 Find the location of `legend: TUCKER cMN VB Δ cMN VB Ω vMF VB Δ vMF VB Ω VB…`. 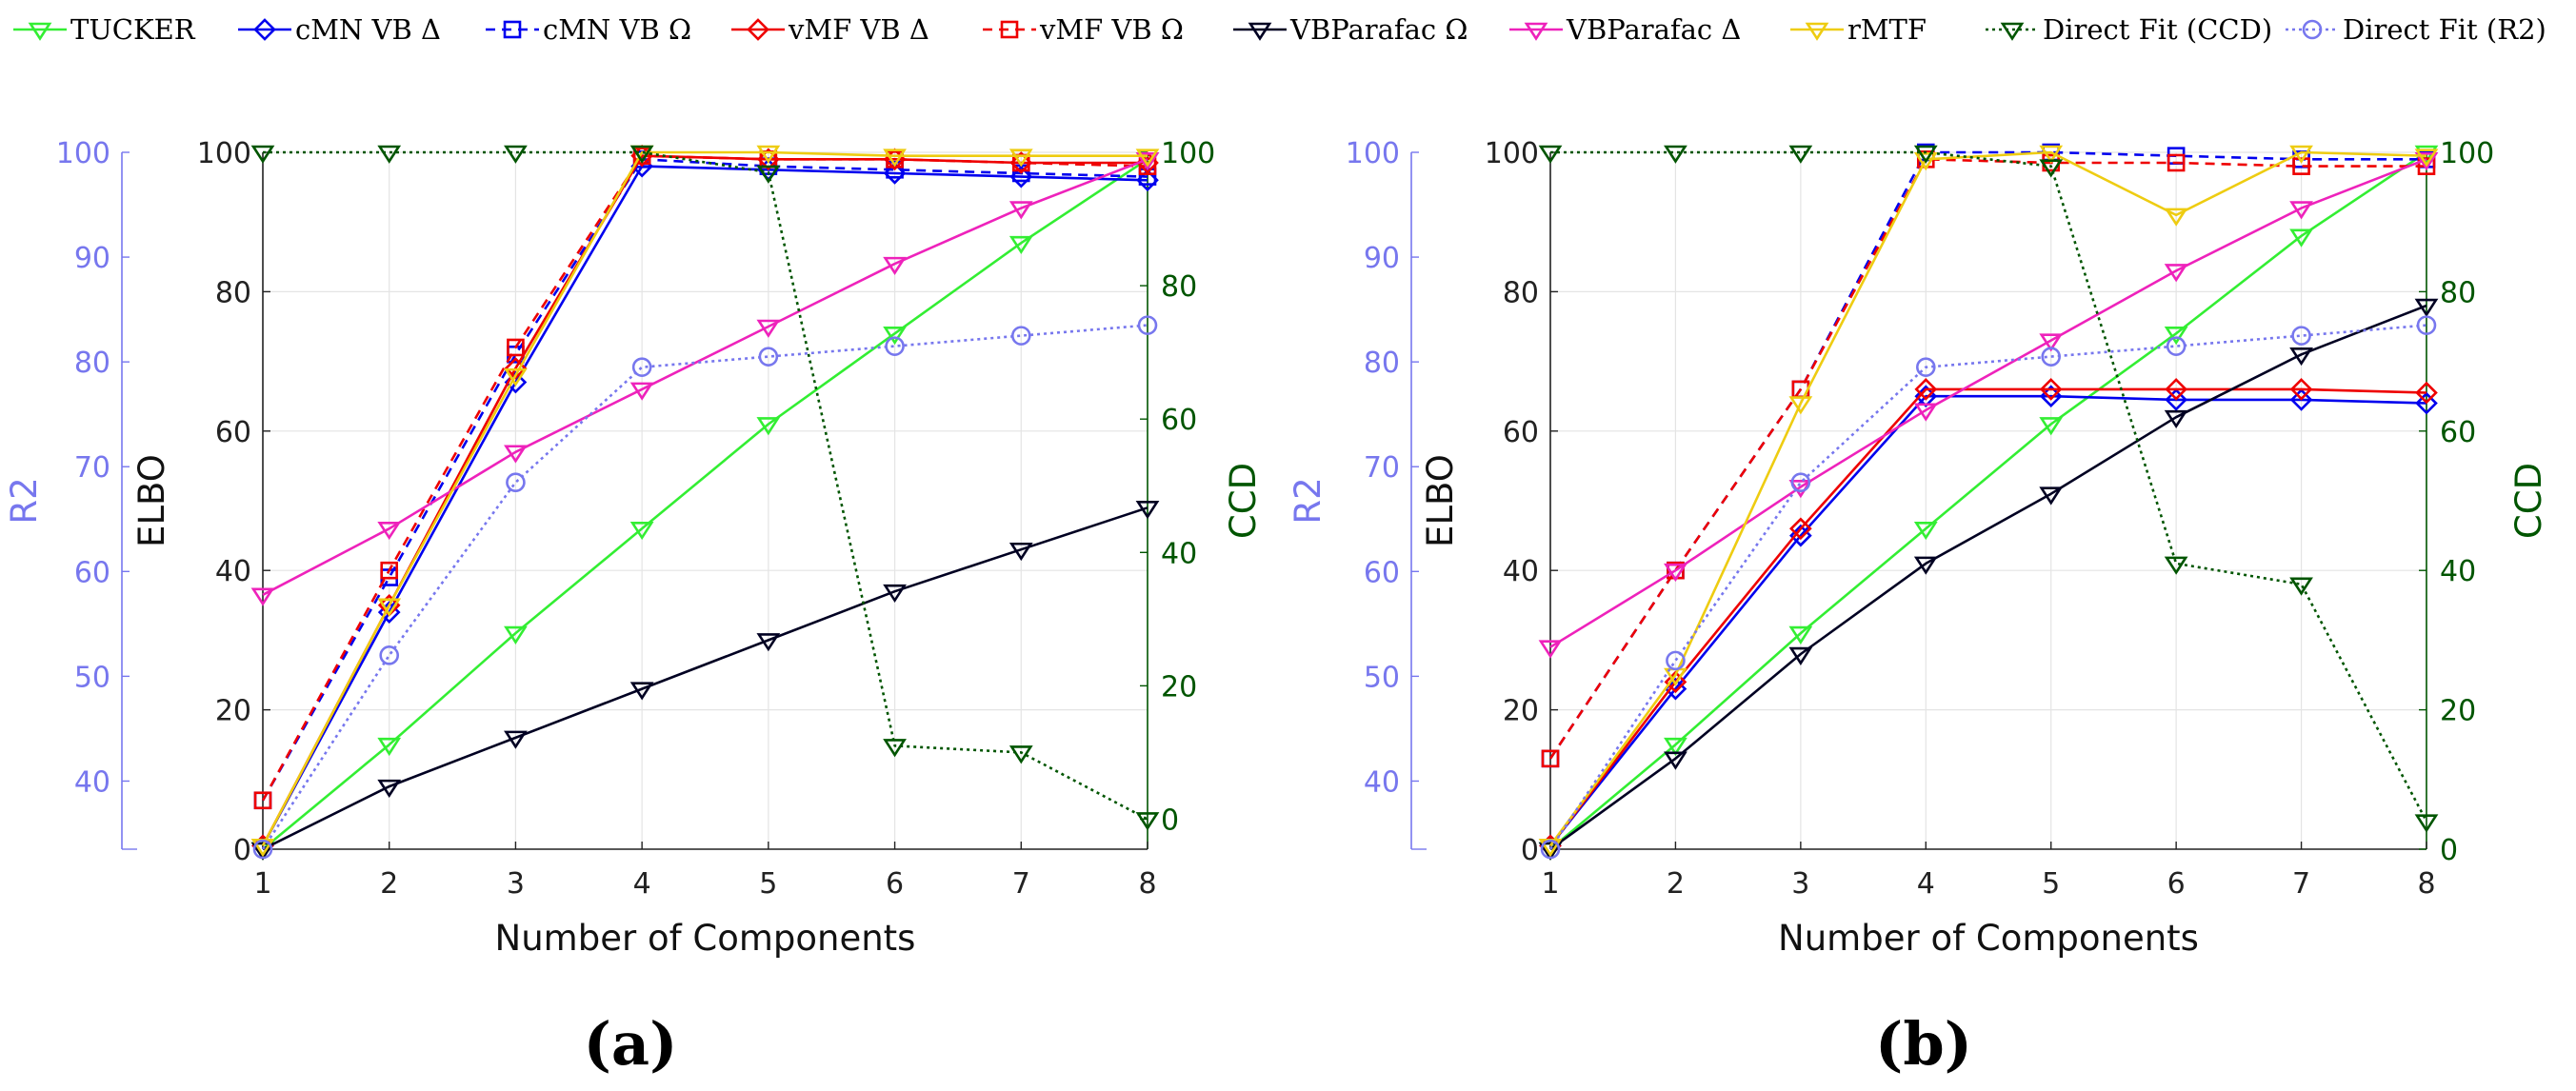

legend: TUCKER cMN VB Δ cMN VB Ω vMF VB Δ vMF VB Ω VB… is located at coordinates (1279, 29).